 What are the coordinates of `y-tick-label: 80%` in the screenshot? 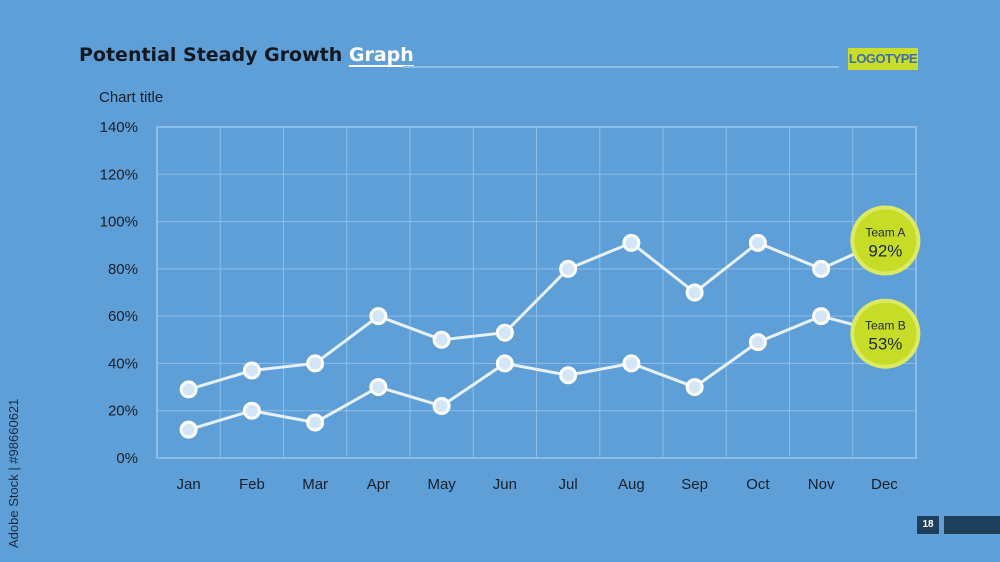 It's located at (123, 269).